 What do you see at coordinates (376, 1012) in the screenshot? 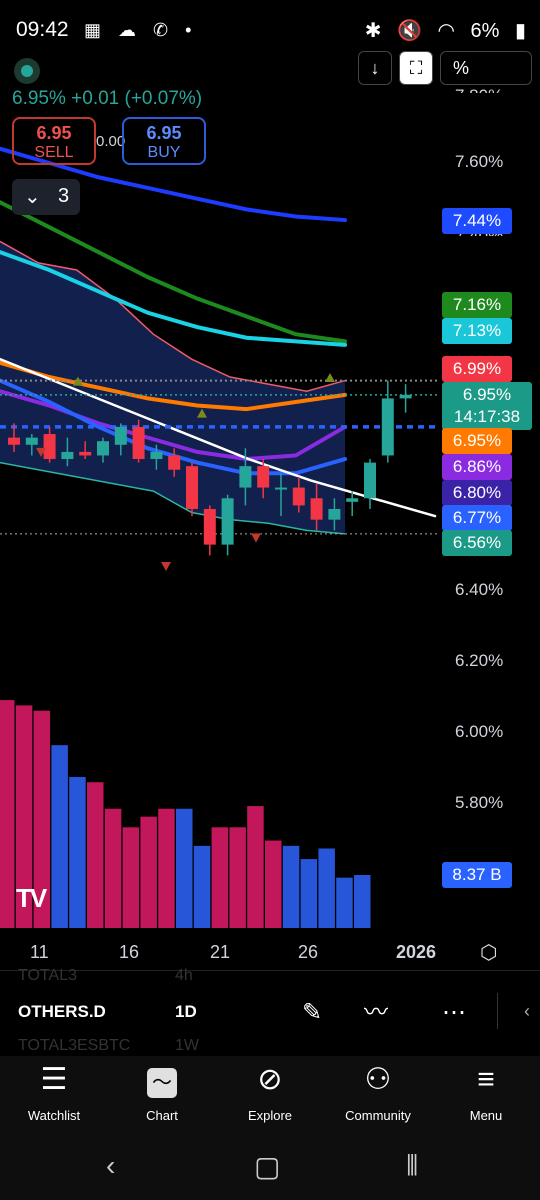
I see `trend-tools-icon: 〰` at bounding box center [376, 1012].